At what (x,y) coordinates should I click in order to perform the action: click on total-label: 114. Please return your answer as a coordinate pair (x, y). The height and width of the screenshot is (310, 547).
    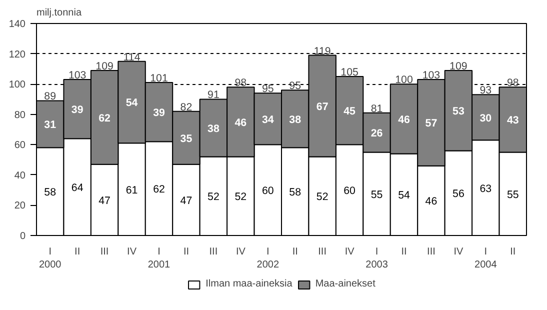
    Looking at the image, I should click on (131, 57).